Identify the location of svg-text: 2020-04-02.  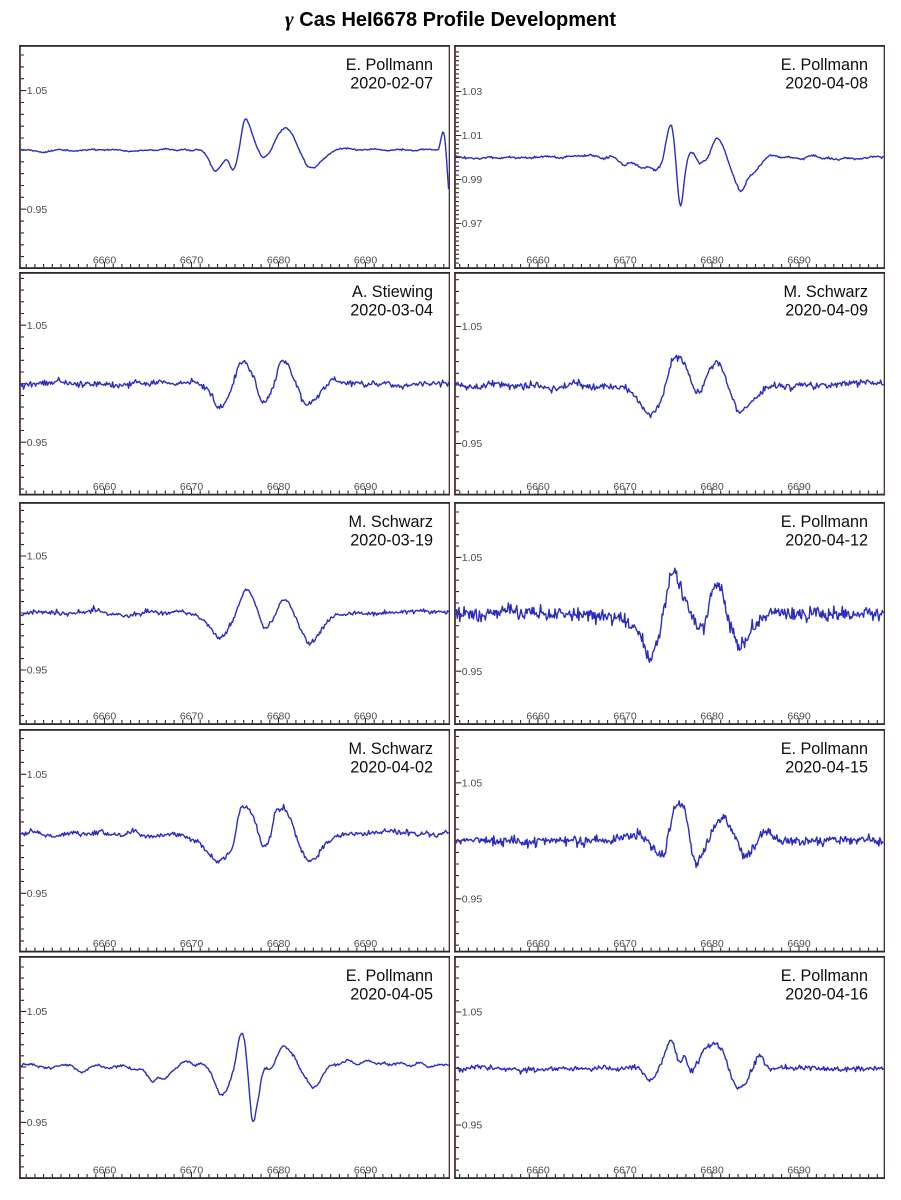
(391, 768).